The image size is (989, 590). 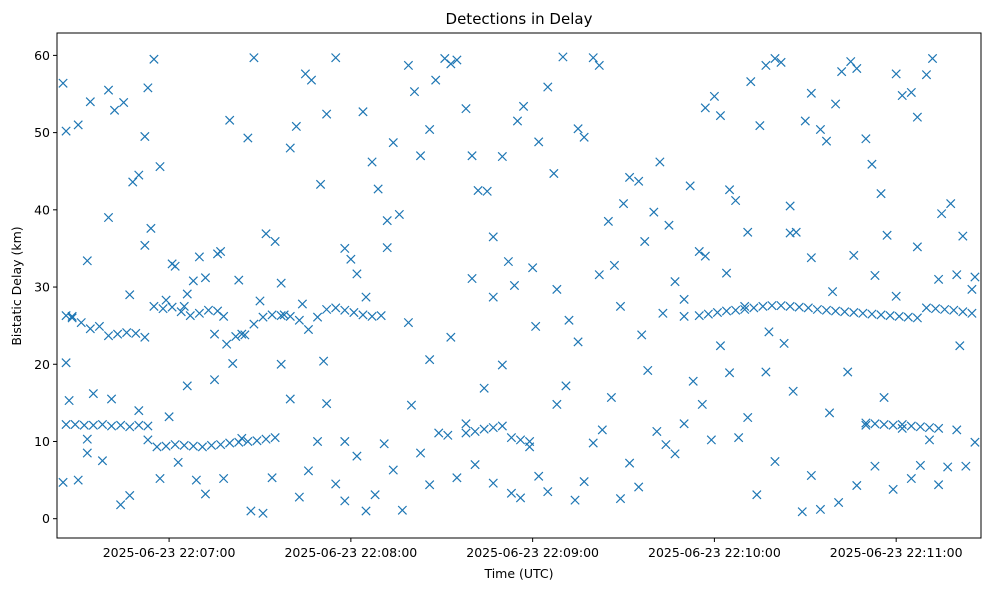 I want to click on chart-title: Detections in Delay, so click(x=519, y=19).